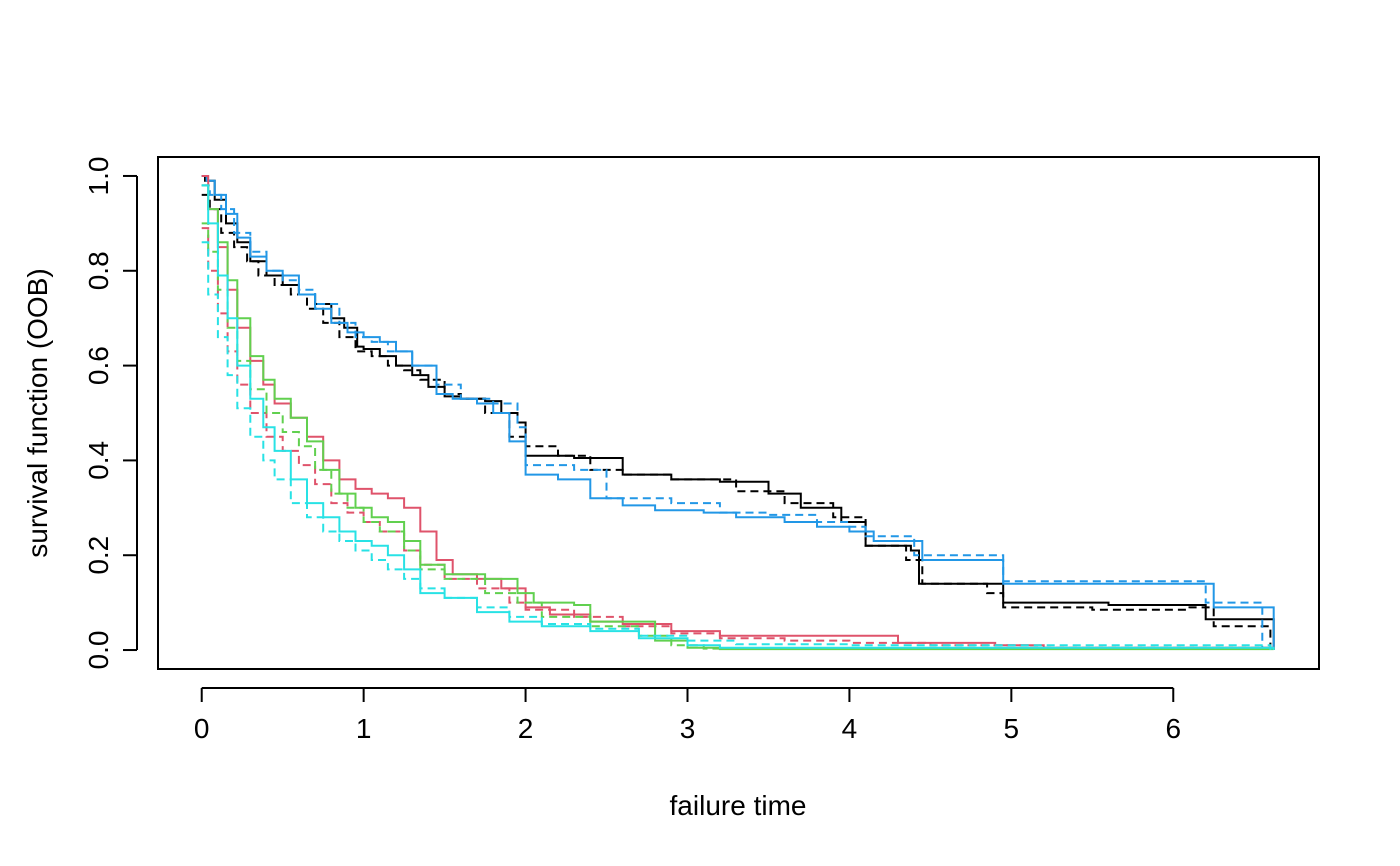  Describe the element at coordinates (98, 650) in the screenshot. I see `y-tick-label: 0.0` at that location.